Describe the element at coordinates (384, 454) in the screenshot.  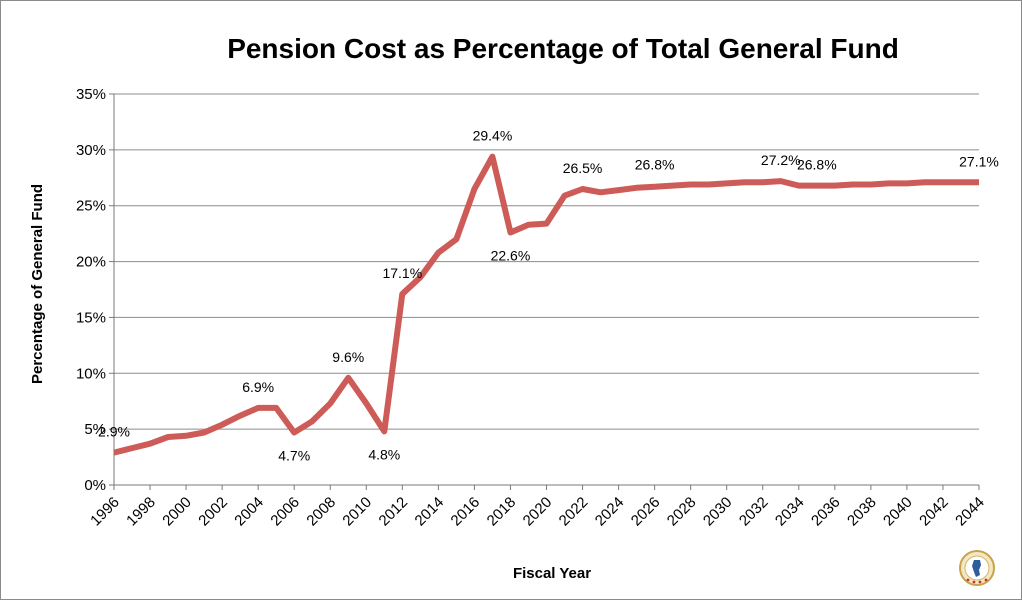
I see `data-label: 4.8%` at that location.